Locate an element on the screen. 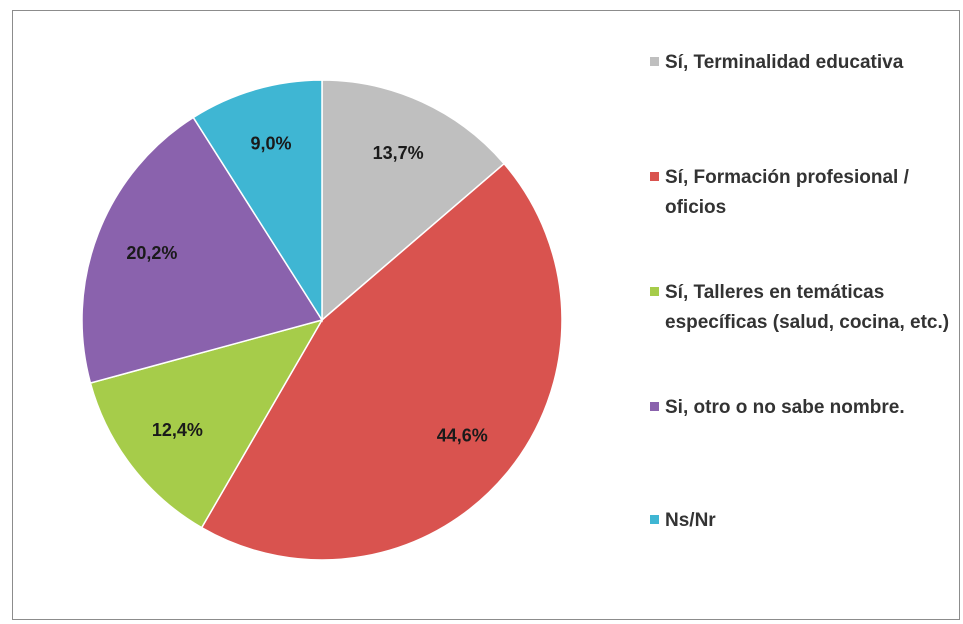  legend-label: Si, otro o no sabe nombre. is located at coordinates (785, 407).